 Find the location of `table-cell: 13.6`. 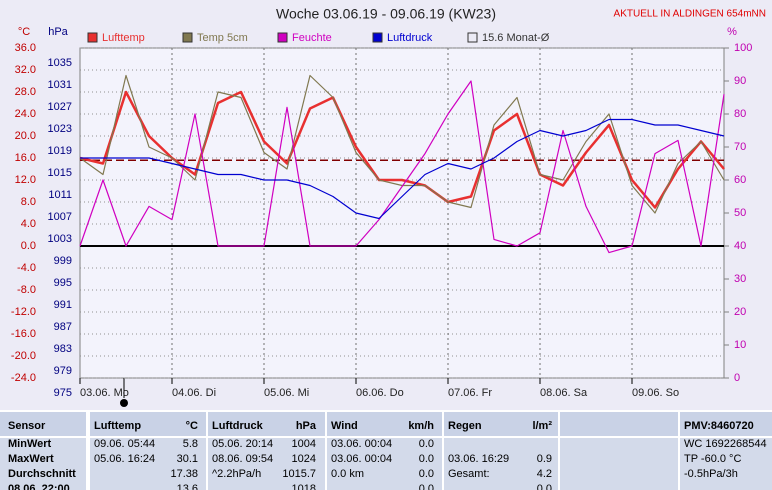

table-cell: 13.6 is located at coordinates (187, 486).